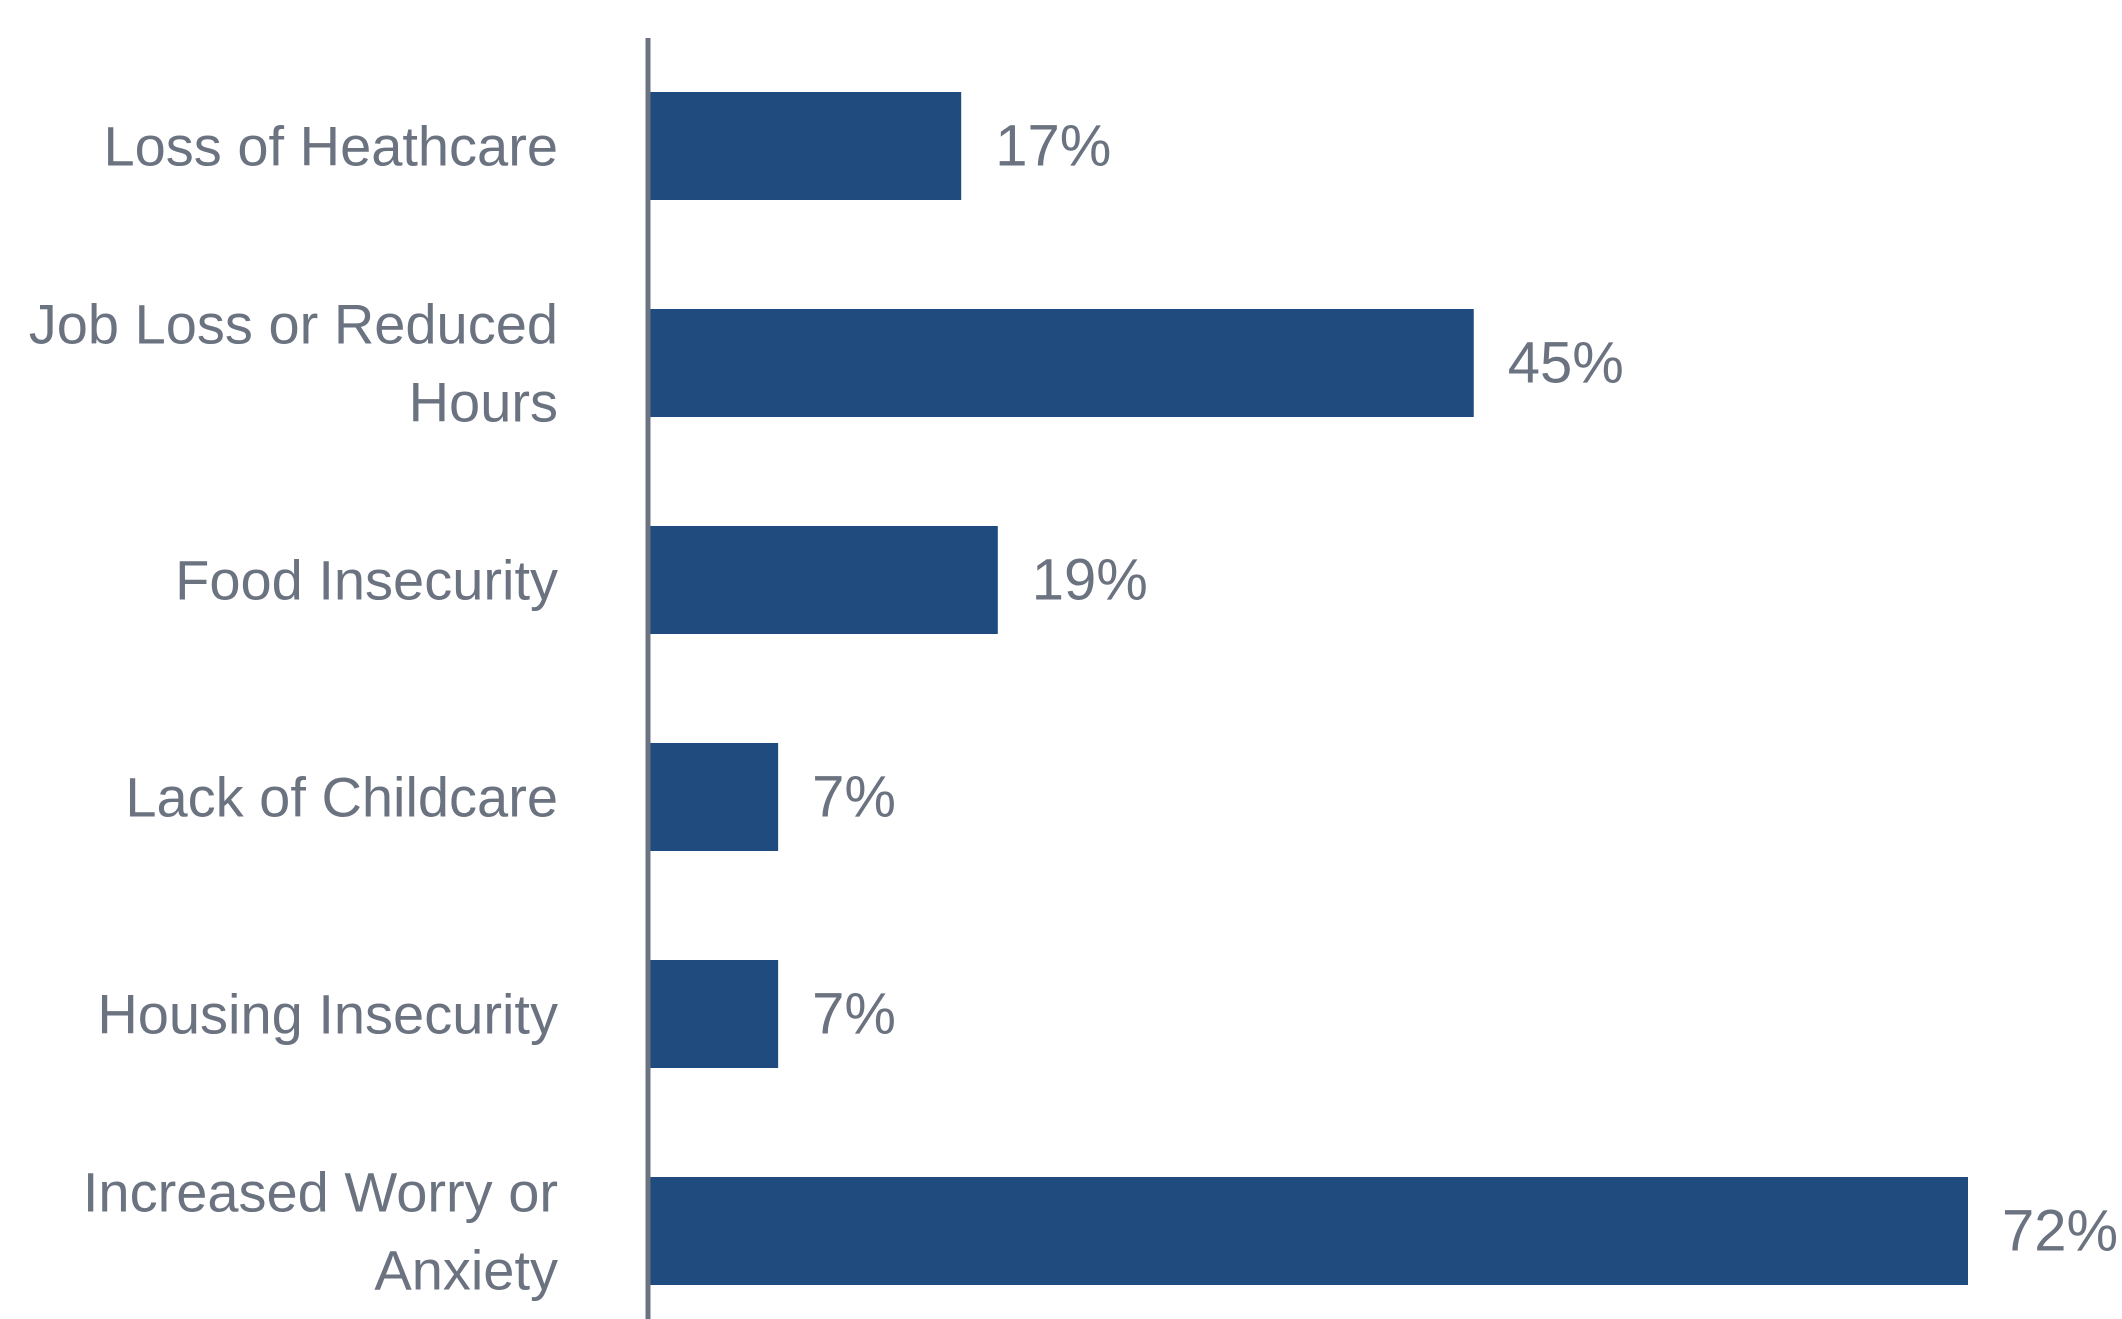  I want to click on value-label-2: 19%, so click(1090, 580).